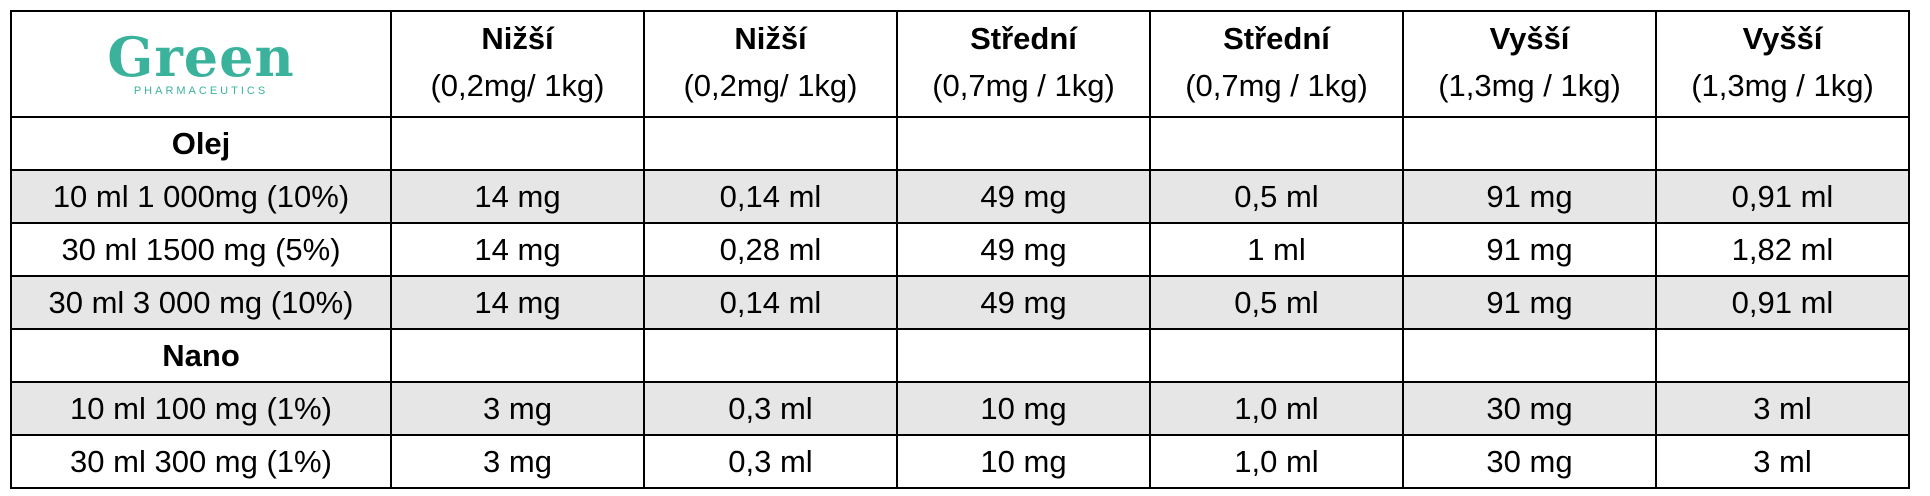 Image resolution: width=1930 pixels, height=496 pixels. What do you see at coordinates (201, 196) in the screenshot?
I see `product-cell: 10 ml 1 000mg (10%)` at bounding box center [201, 196].